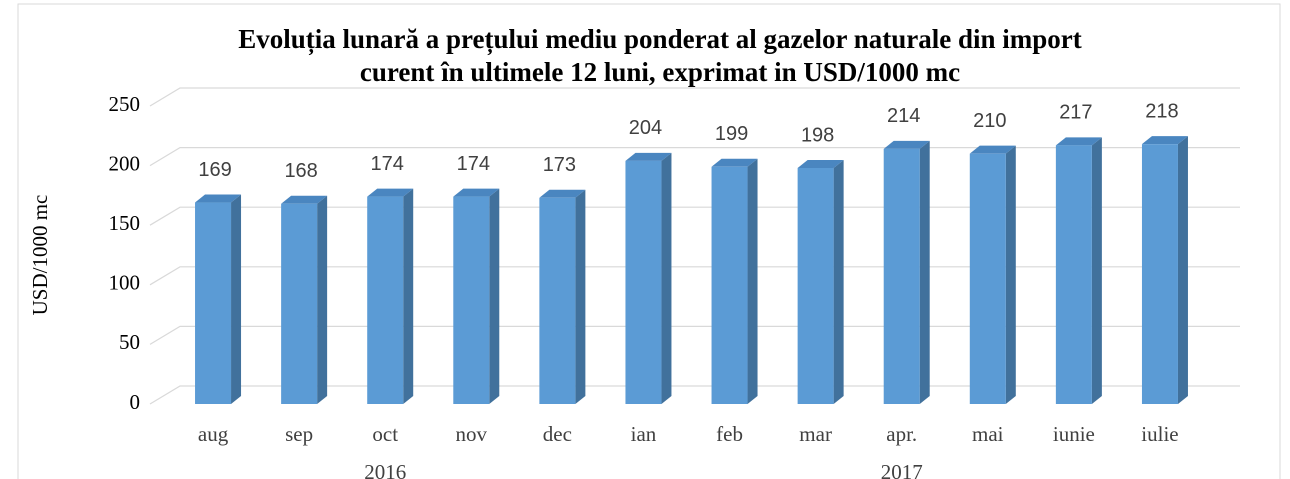 This screenshot has width=1290, height=479. What do you see at coordinates (731, 134) in the screenshot?
I see `data-label: 199` at bounding box center [731, 134].